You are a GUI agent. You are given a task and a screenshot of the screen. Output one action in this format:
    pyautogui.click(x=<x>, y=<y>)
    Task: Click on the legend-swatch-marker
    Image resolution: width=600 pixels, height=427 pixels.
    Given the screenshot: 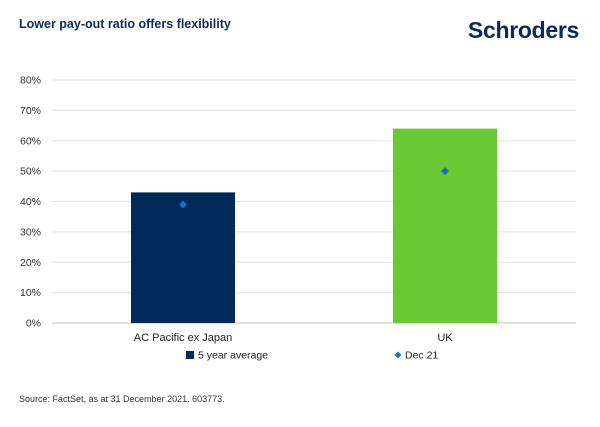 What is the action you would take?
    pyautogui.click(x=398, y=355)
    